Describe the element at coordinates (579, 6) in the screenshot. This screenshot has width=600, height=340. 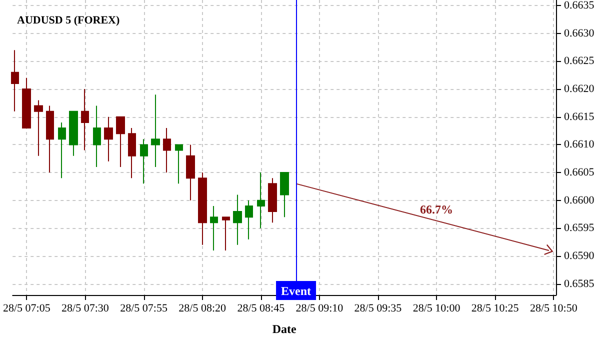
I see `y-tick-label: 0.6635` at that location.